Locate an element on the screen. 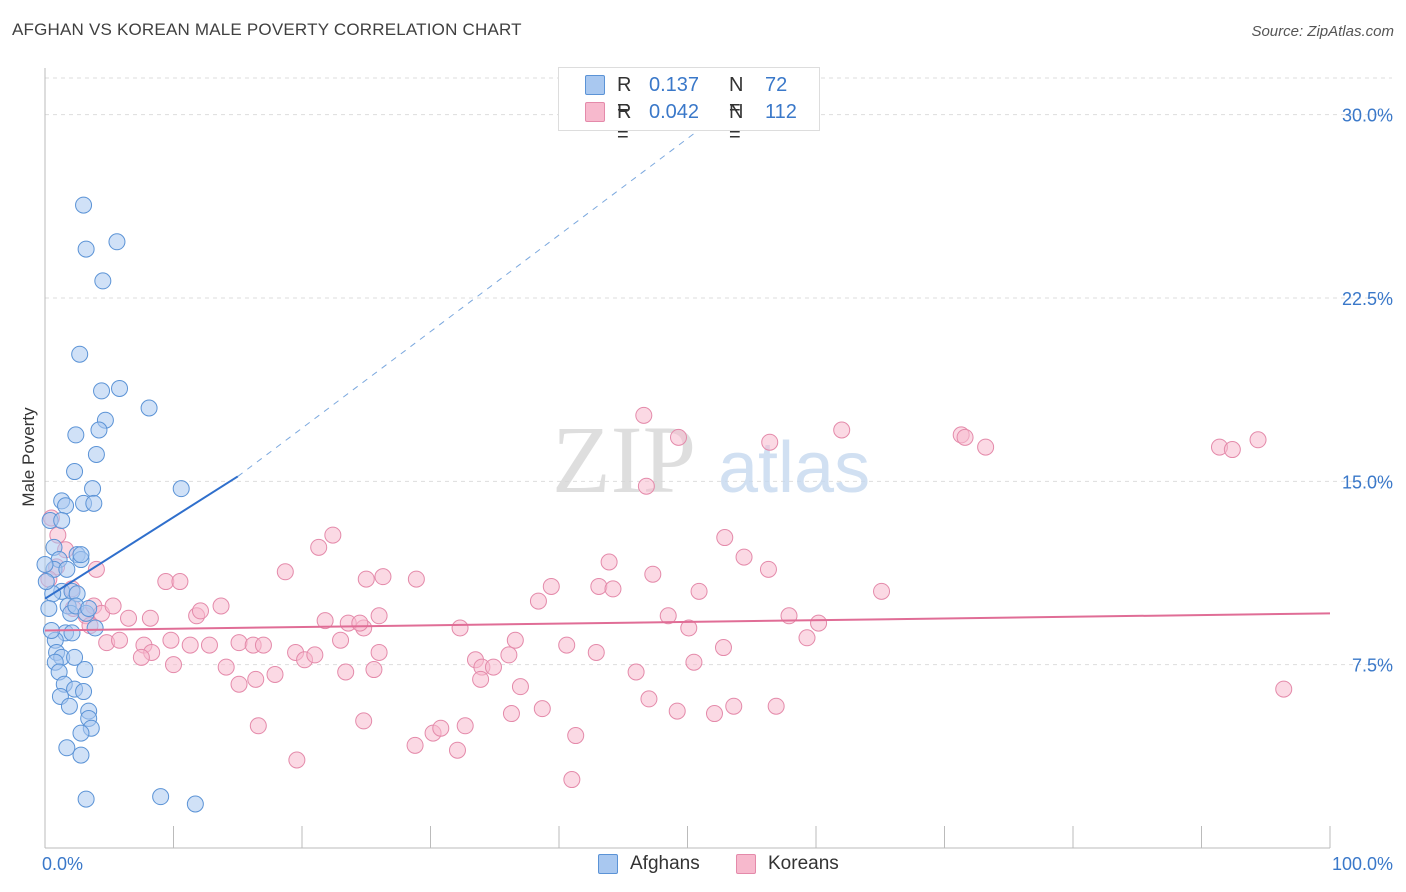 This screenshot has height=892, width=1406. n-value: 72 is located at coordinates (776, 85).